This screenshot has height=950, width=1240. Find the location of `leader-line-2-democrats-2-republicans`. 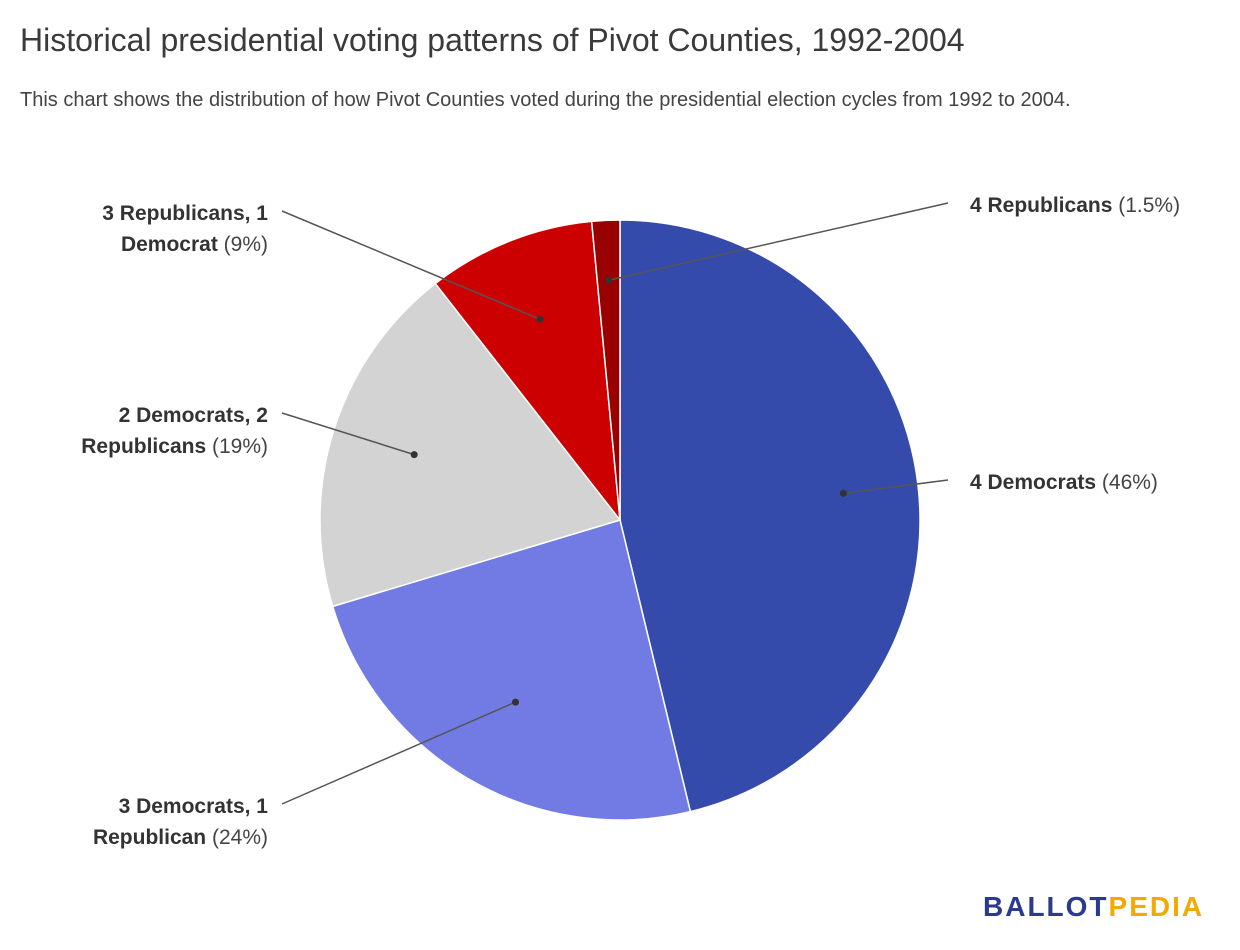

leader-line-2-democrats-2-republicans is located at coordinates (348, 434).